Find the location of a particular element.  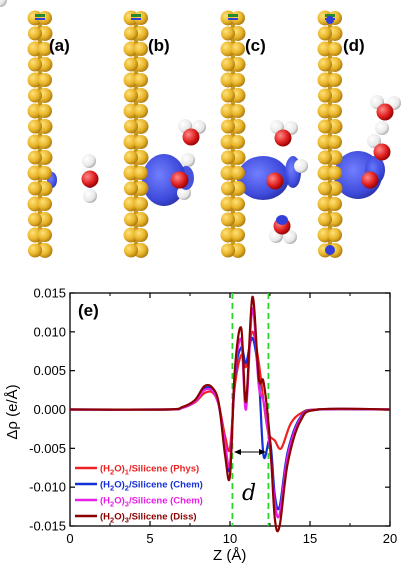

panel-label-c: (c) is located at coordinates (255, 45).